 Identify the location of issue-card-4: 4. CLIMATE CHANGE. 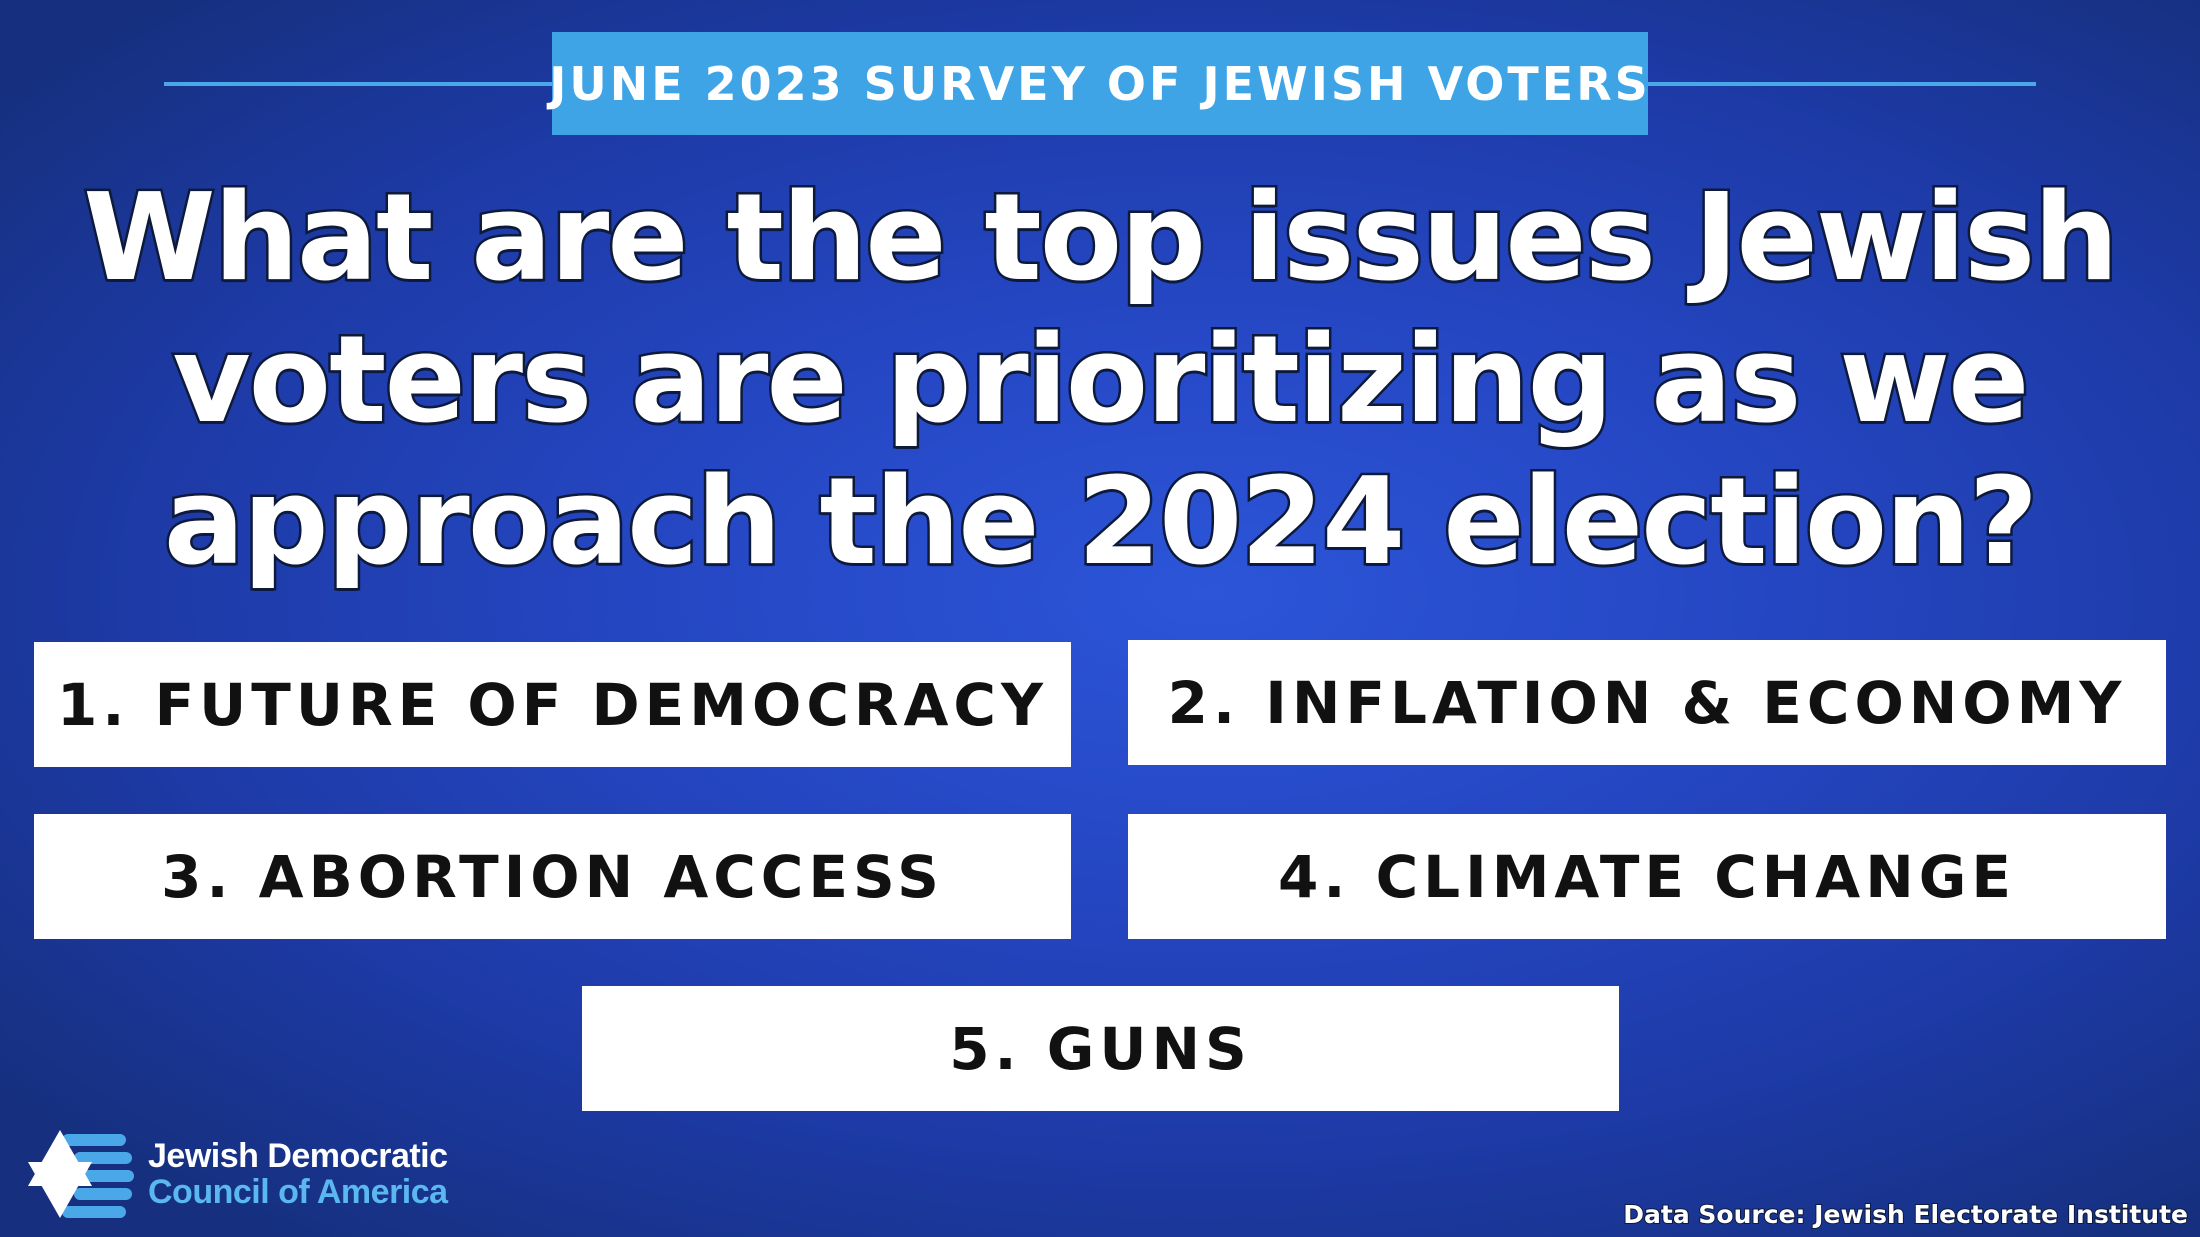
(1647, 876).